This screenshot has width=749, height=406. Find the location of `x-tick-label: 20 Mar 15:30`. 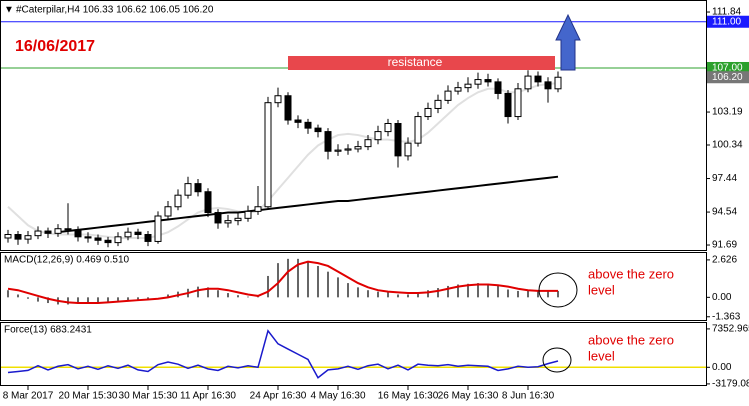

x-tick-label: 20 Mar 15:30 is located at coordinates (88, 396).